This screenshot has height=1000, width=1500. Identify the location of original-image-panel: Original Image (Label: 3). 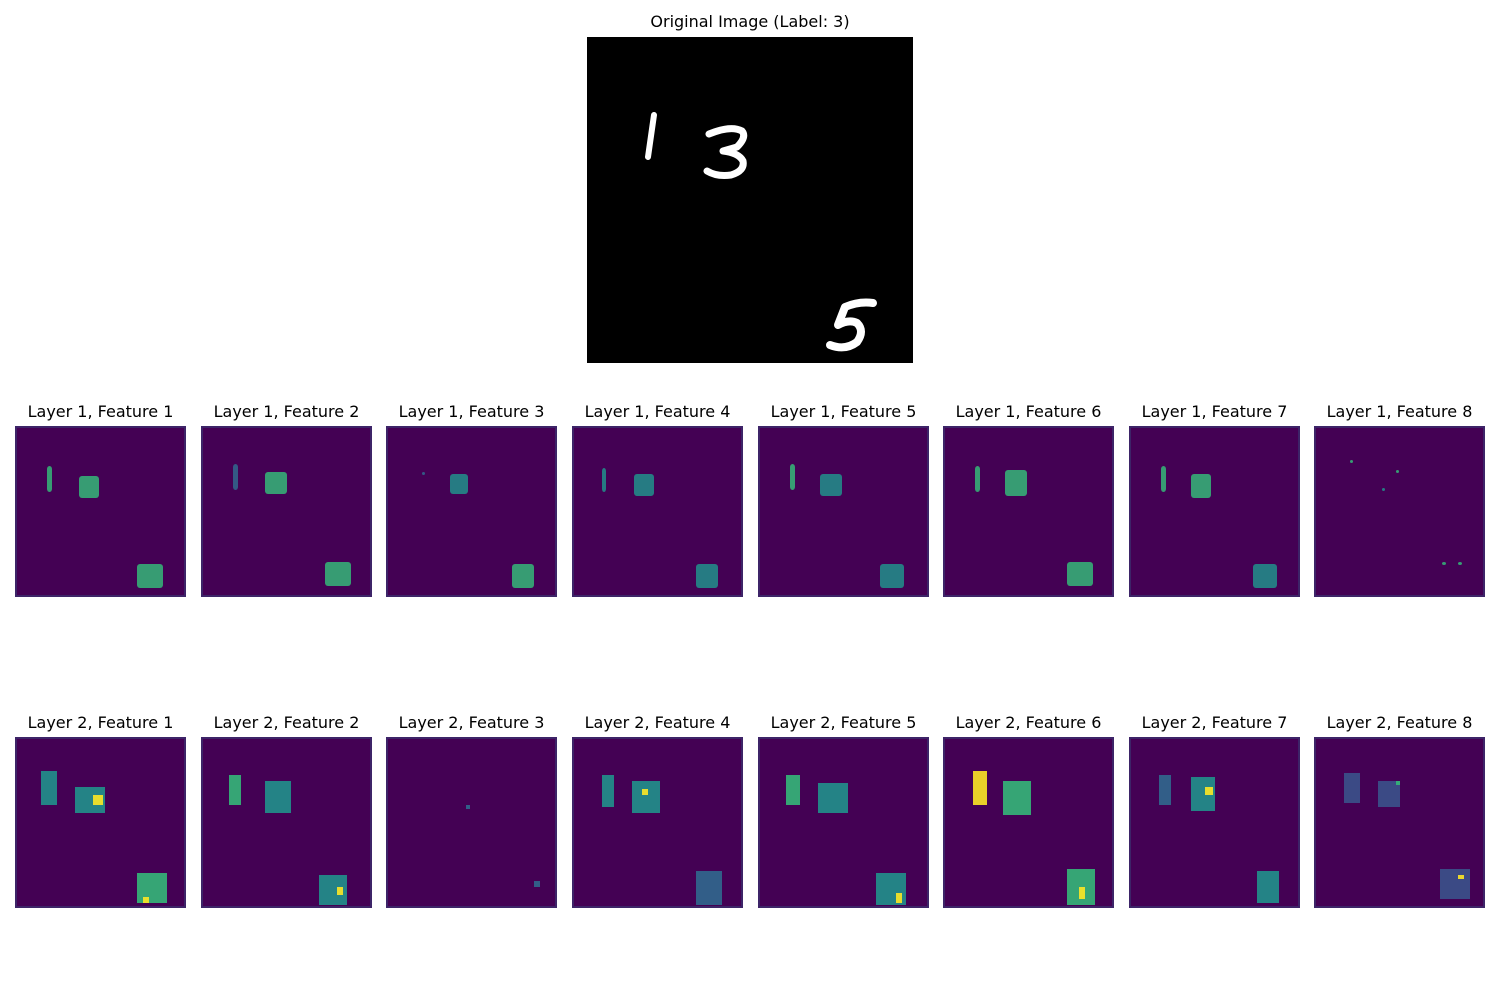
(750, 188).